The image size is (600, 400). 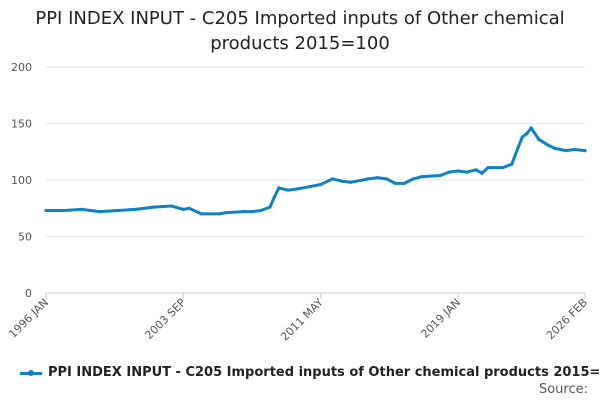 What do you see at coordinates (21, 124) in the screenshot?
I see `y-tick-label: 150` at bounding box center [21, 124].